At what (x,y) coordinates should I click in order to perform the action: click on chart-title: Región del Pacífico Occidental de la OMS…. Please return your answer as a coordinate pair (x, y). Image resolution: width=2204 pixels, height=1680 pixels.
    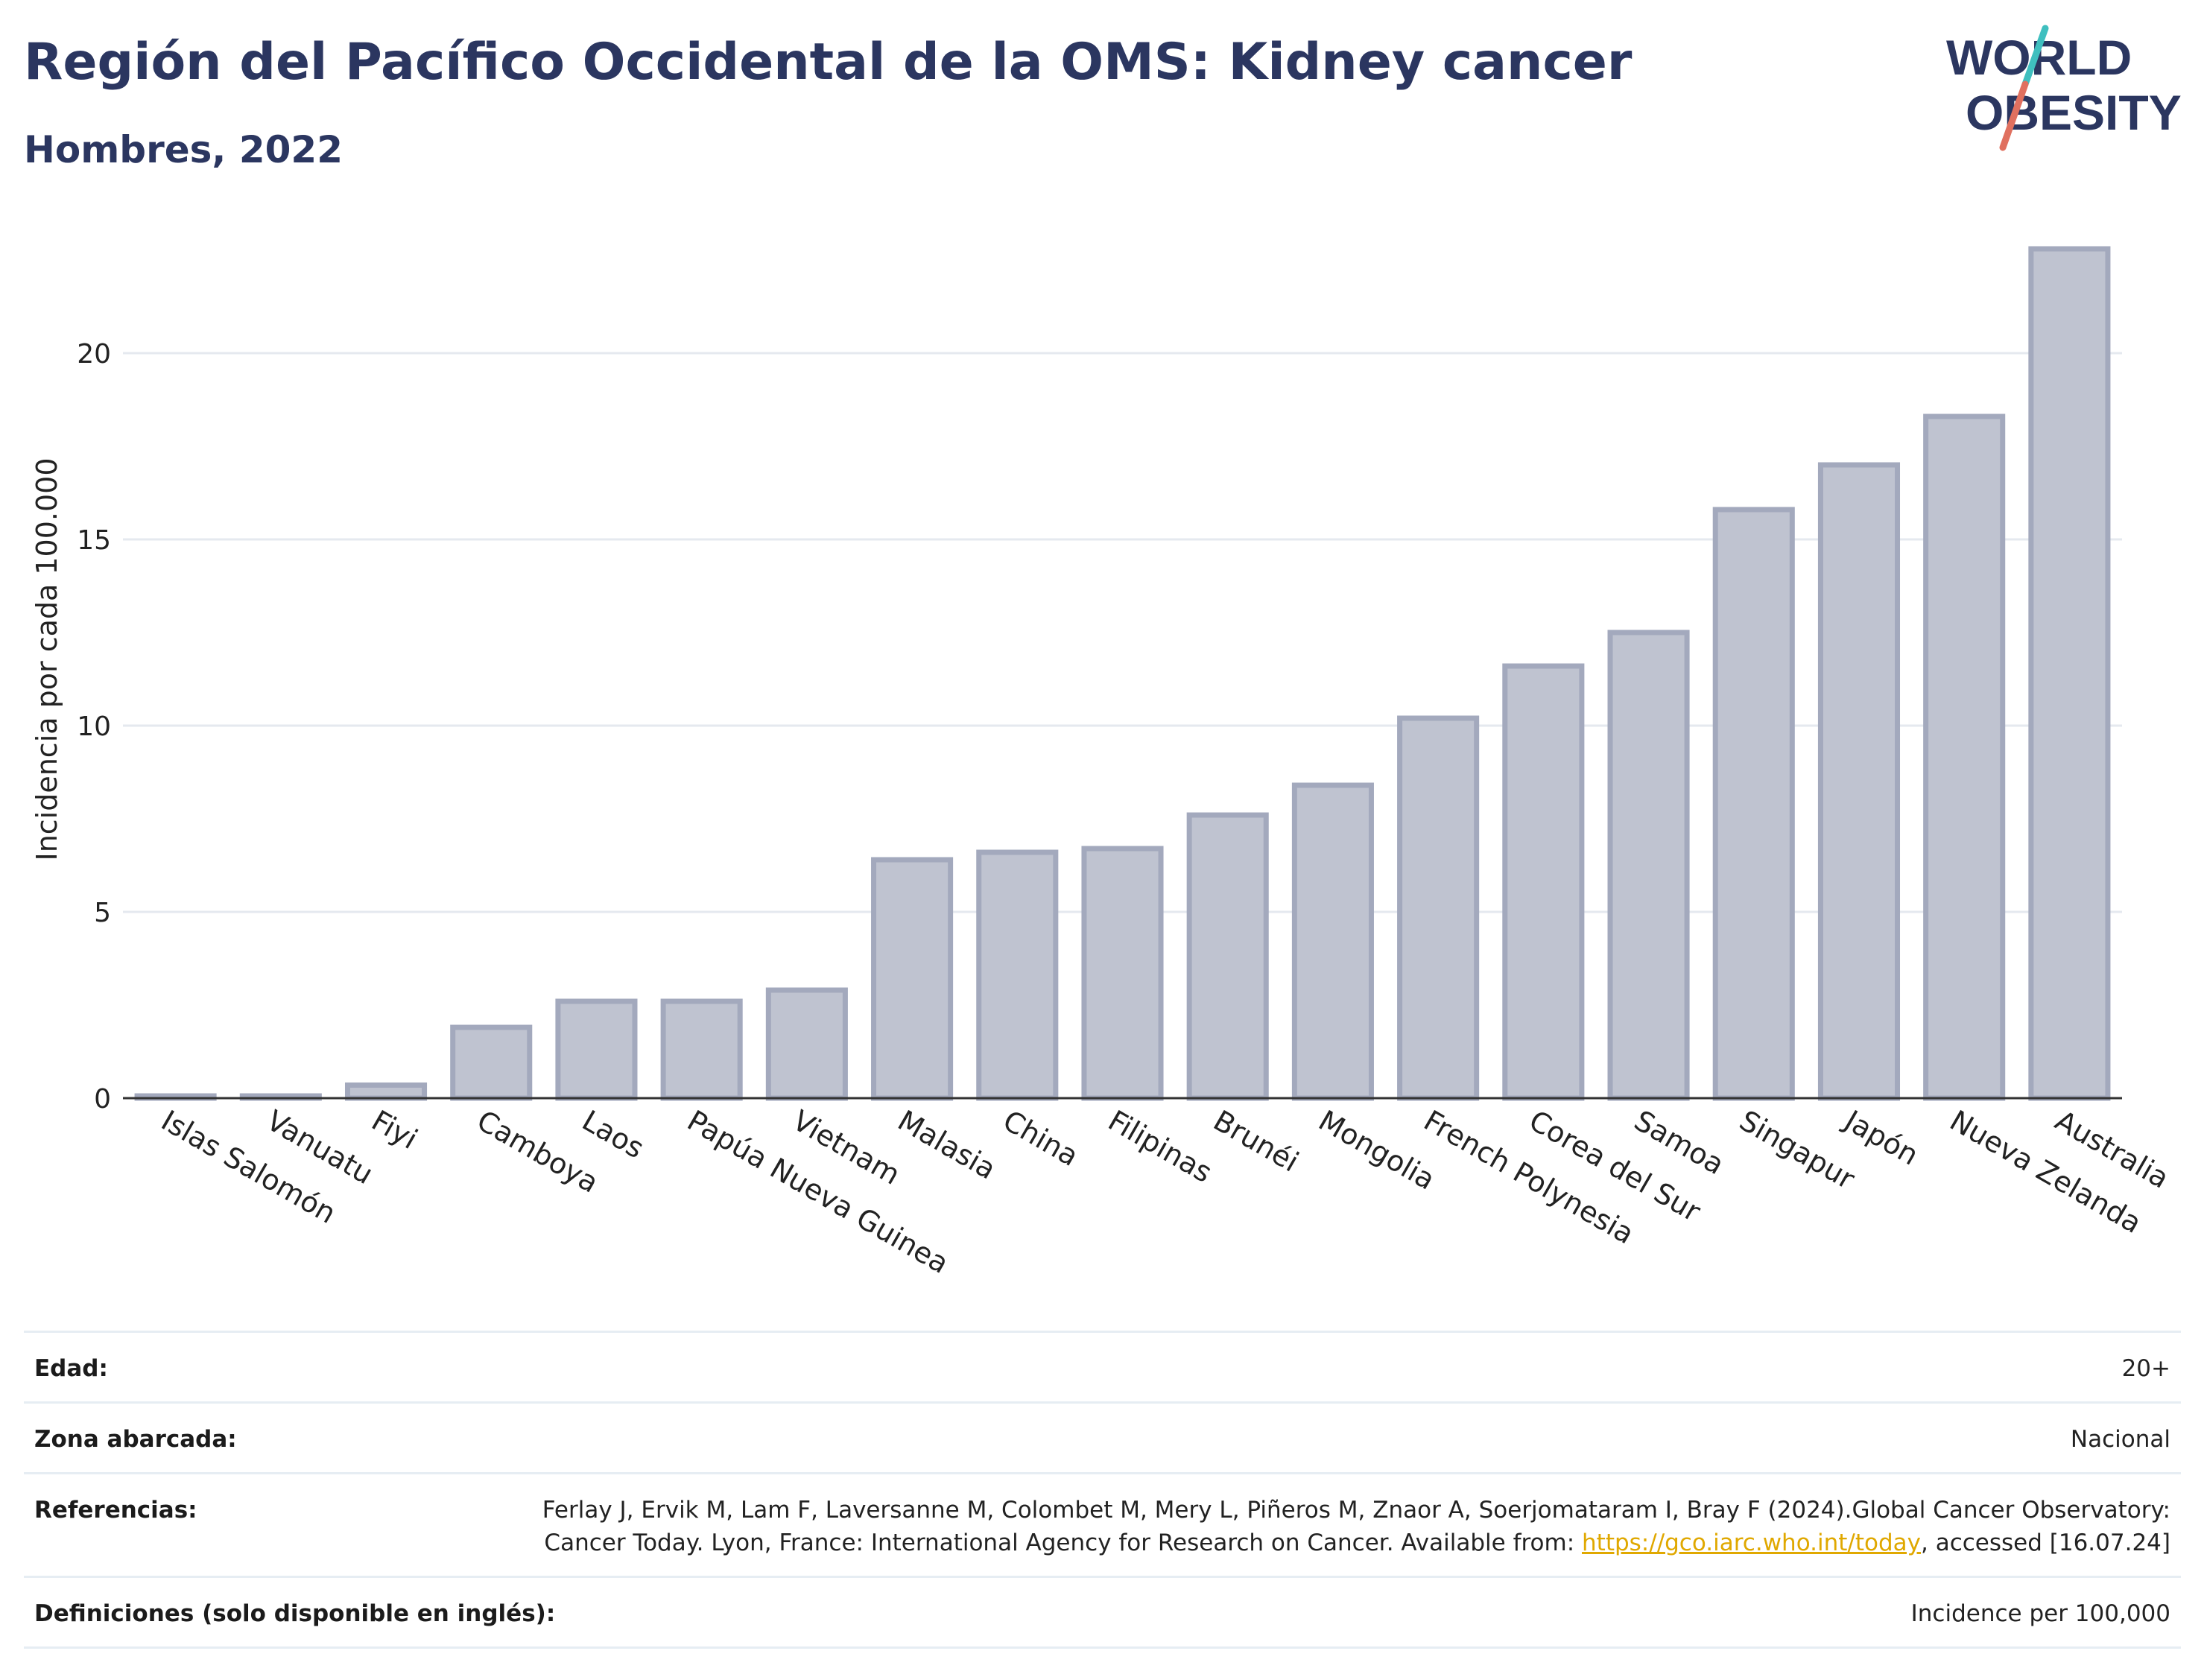
    Looking at the image, I should click on (828, 62).